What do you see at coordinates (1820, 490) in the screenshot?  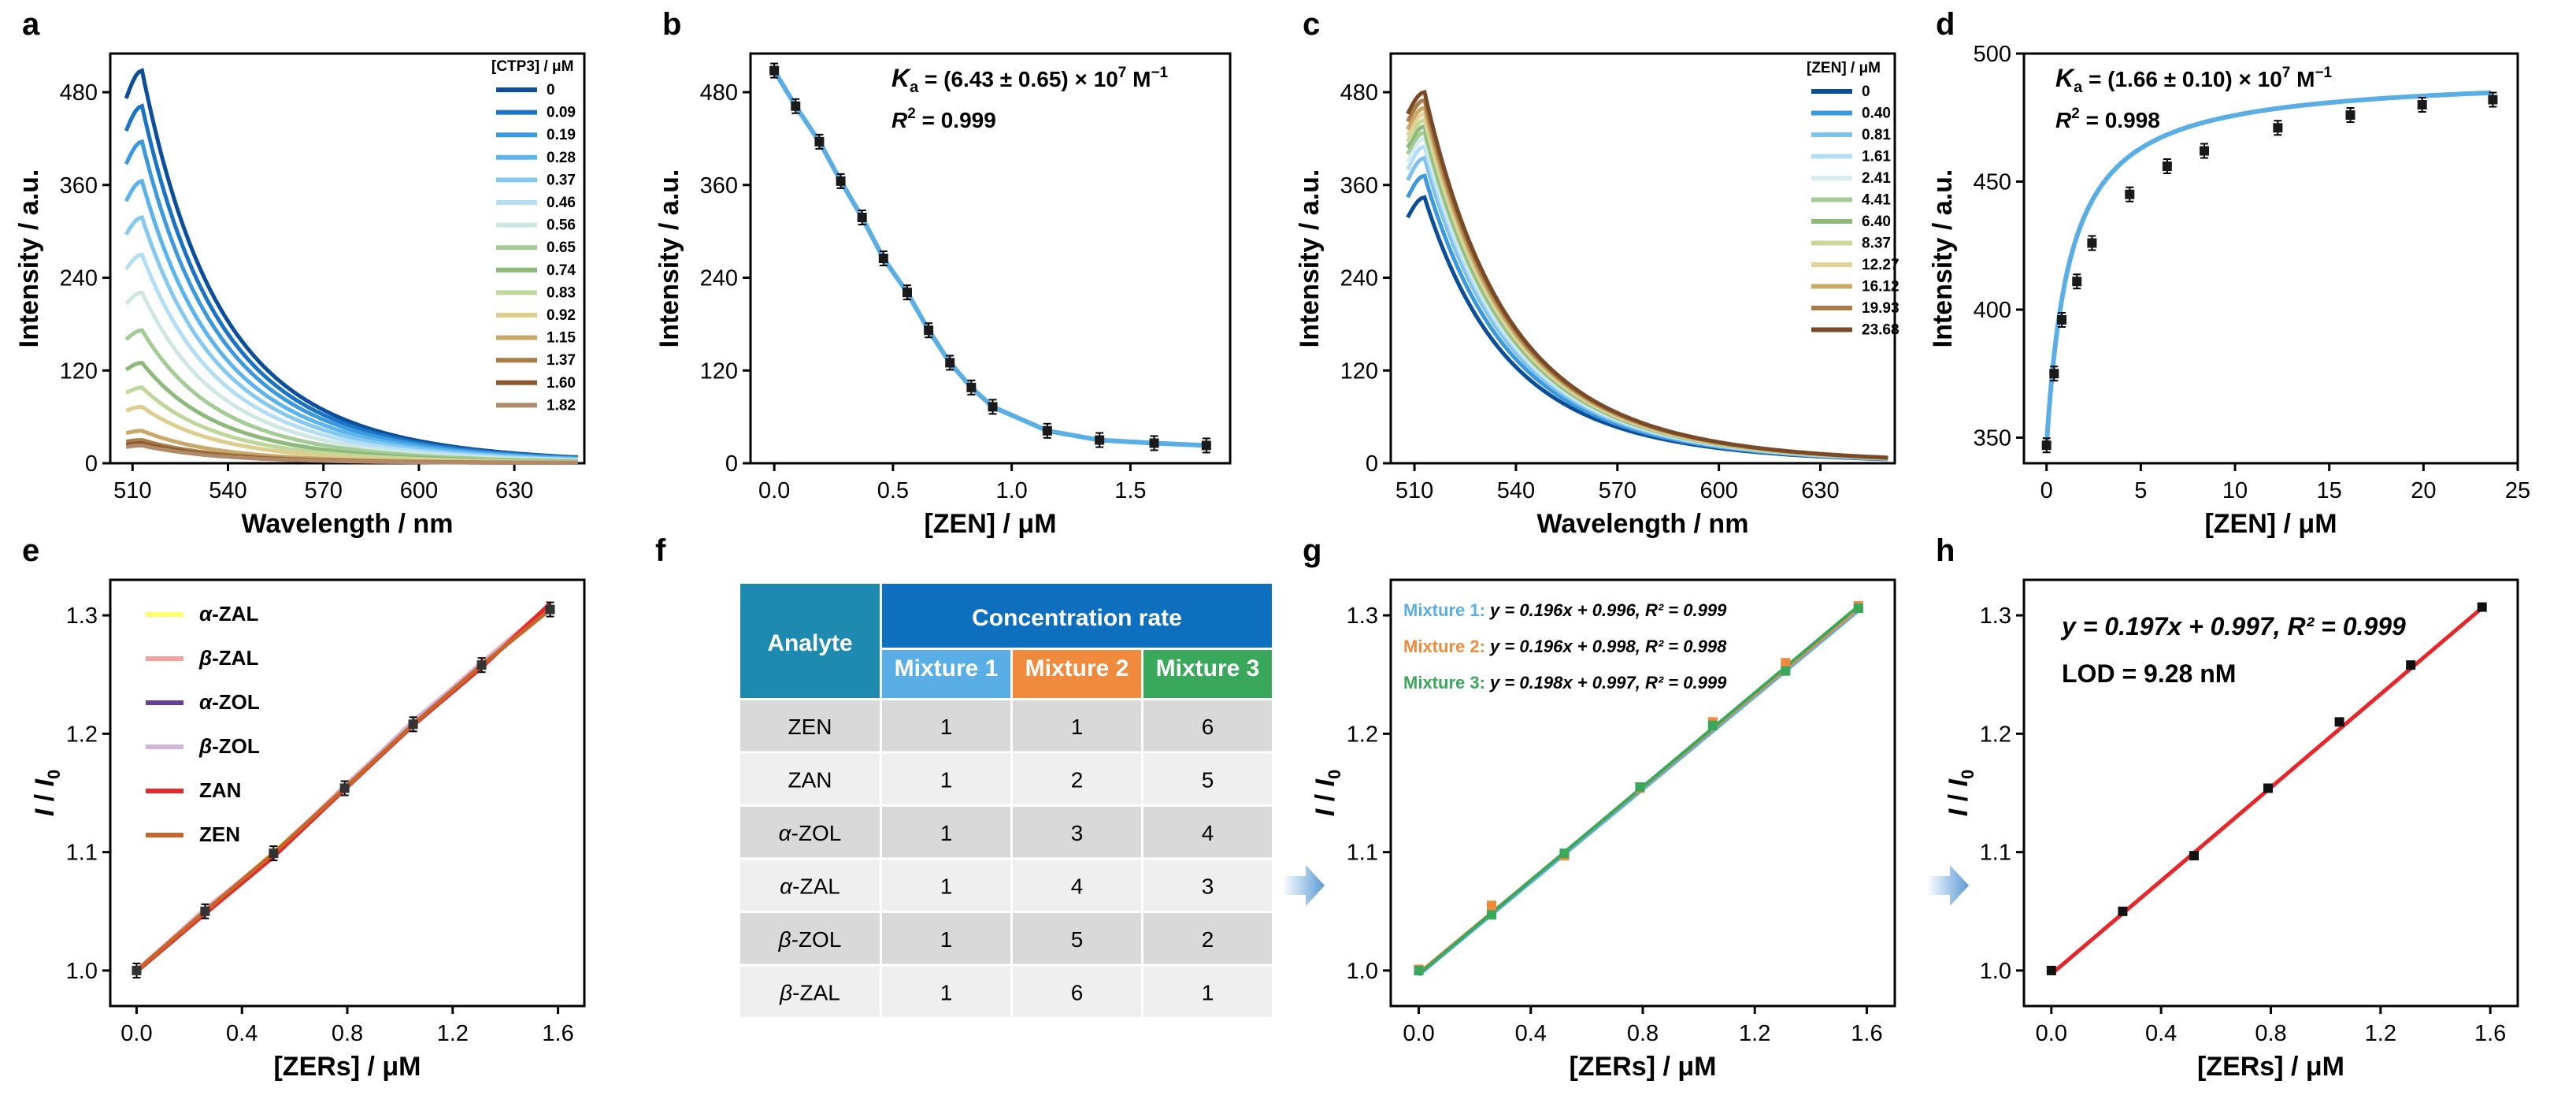 I see `x-tick-label: 630` at bounding box center [1820, 490].